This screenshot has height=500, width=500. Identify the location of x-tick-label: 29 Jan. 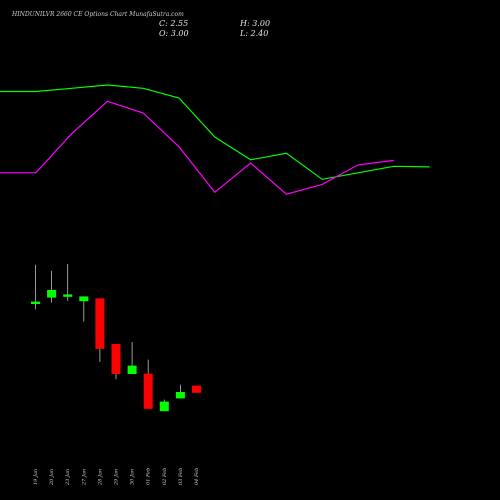
(117, 477).